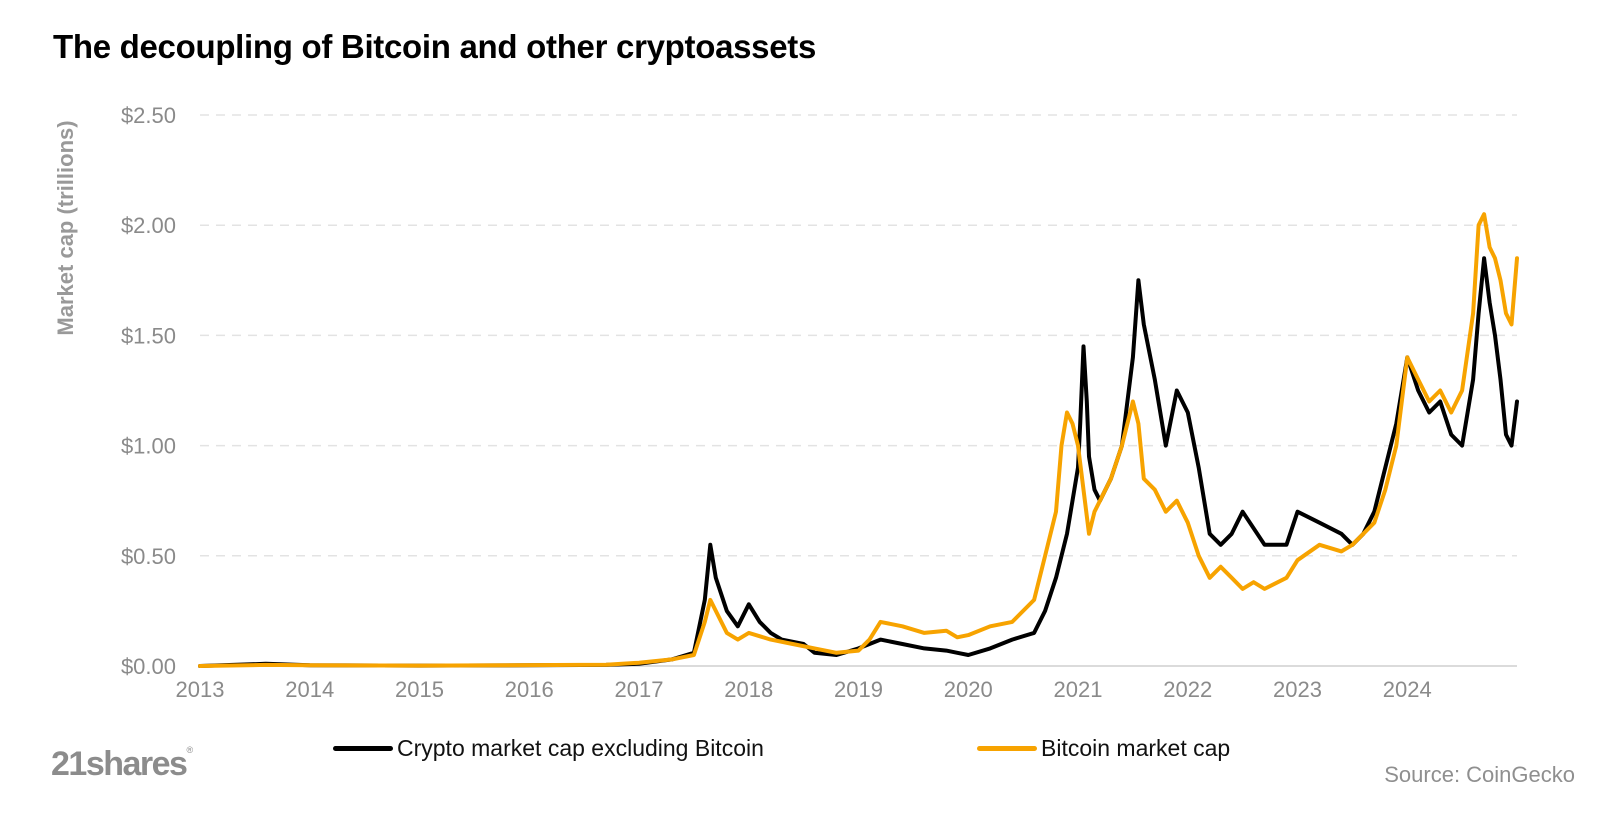 This screenshot has width=1600, height=834. What do you see at coordinates (580, 748) in the screenshot?
I see `legend-label-crypto: Crypto market cap excluding Bitcoin` at bounding box center [580, 748].